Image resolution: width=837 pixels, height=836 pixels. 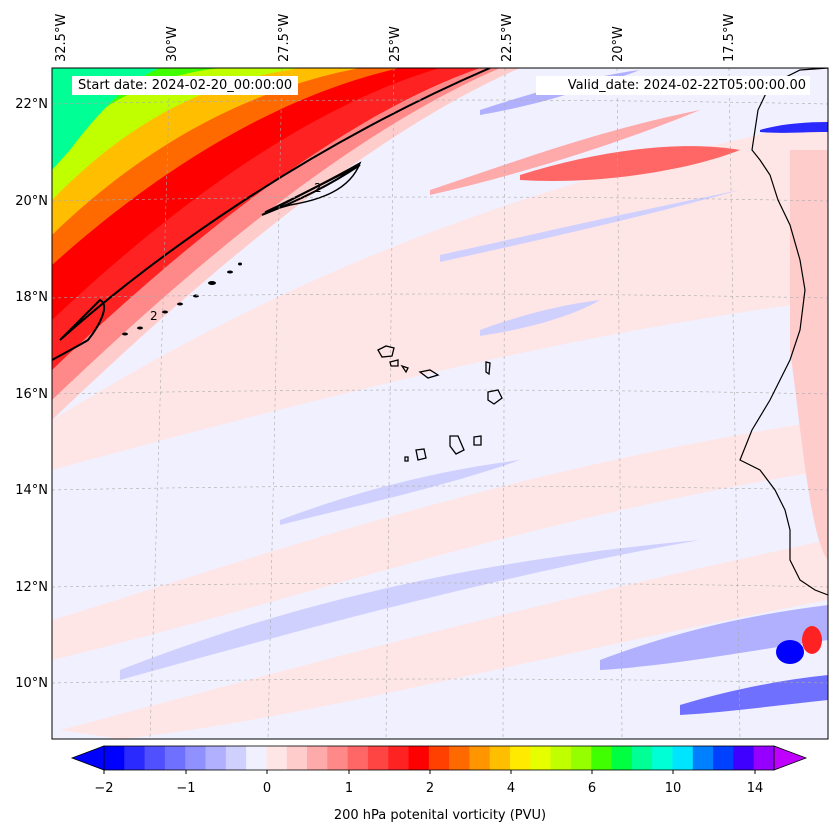 What do you see at coordinates (61, 37) in the screenshot?
I see `lon-label: 32.5°W` at bounding box center [61, 37].